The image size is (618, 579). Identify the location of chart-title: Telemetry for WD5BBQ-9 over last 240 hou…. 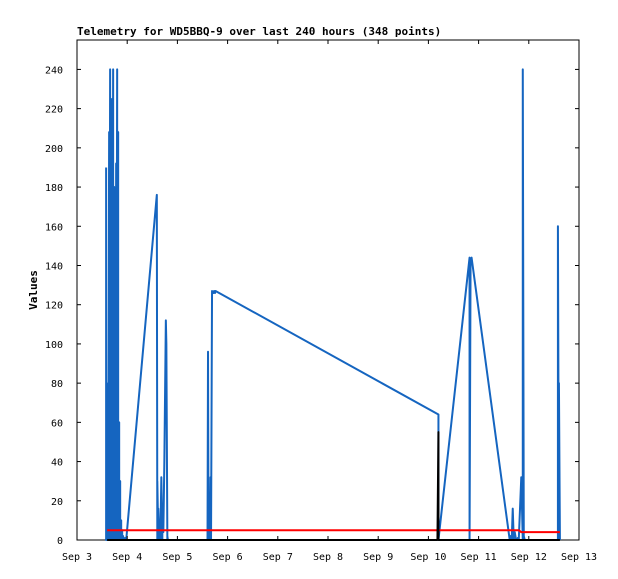
(259, 31).